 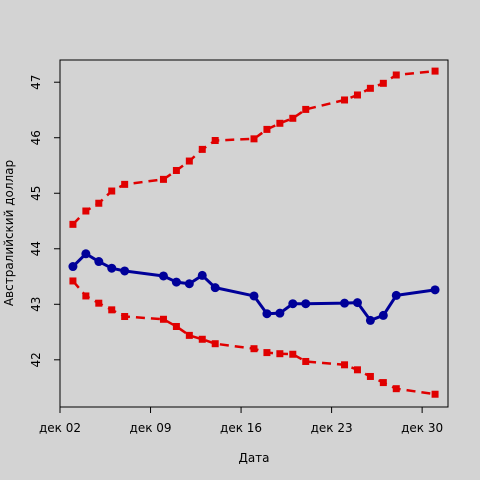 I want to click on x-axis-title: Дата, so click(x=253, y=458).